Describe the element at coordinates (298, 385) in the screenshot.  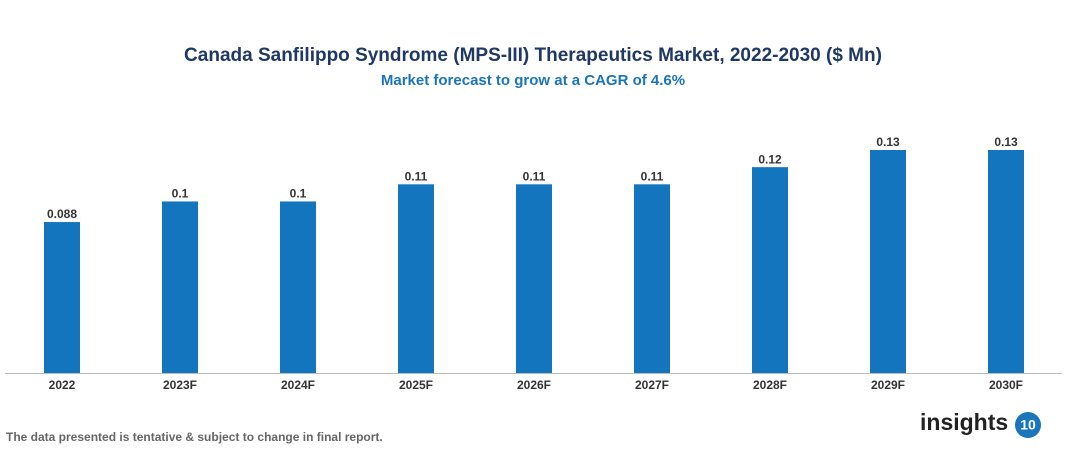
I see `x-tick-label: 2024F` at that location.